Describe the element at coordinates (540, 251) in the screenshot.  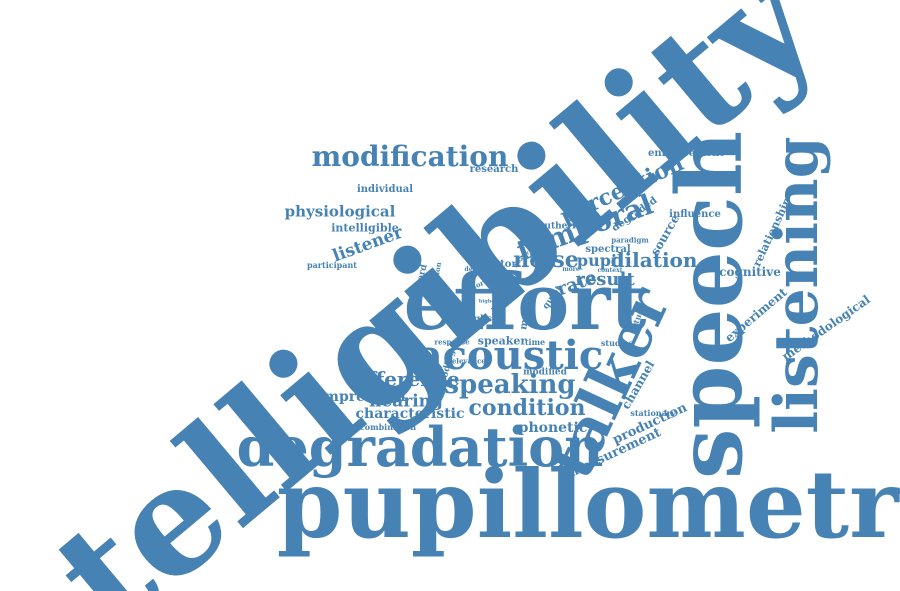
I see `word-related: related` at that location.